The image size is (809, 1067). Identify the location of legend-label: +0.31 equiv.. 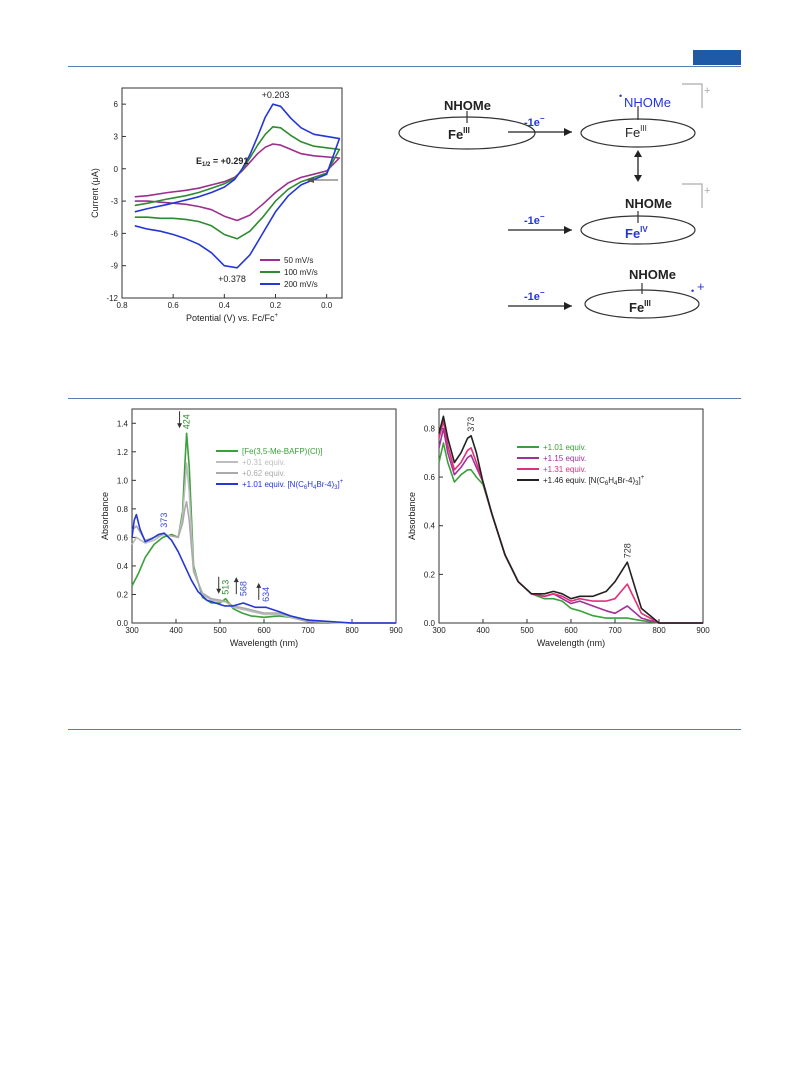
(263, 462).